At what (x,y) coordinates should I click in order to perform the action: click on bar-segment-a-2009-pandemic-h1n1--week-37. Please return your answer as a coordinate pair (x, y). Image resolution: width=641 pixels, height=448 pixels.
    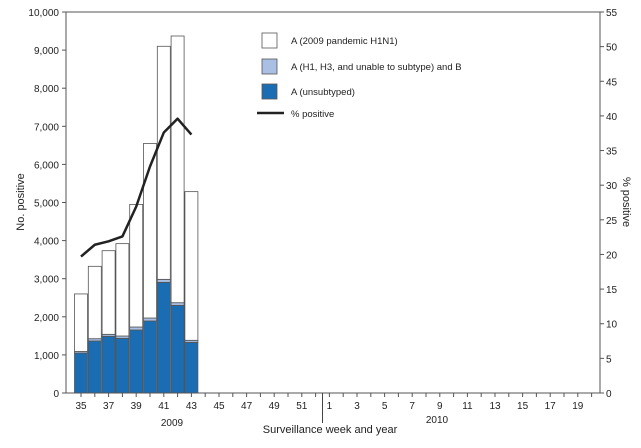
    Looking at the image, I should click on (108, 293).